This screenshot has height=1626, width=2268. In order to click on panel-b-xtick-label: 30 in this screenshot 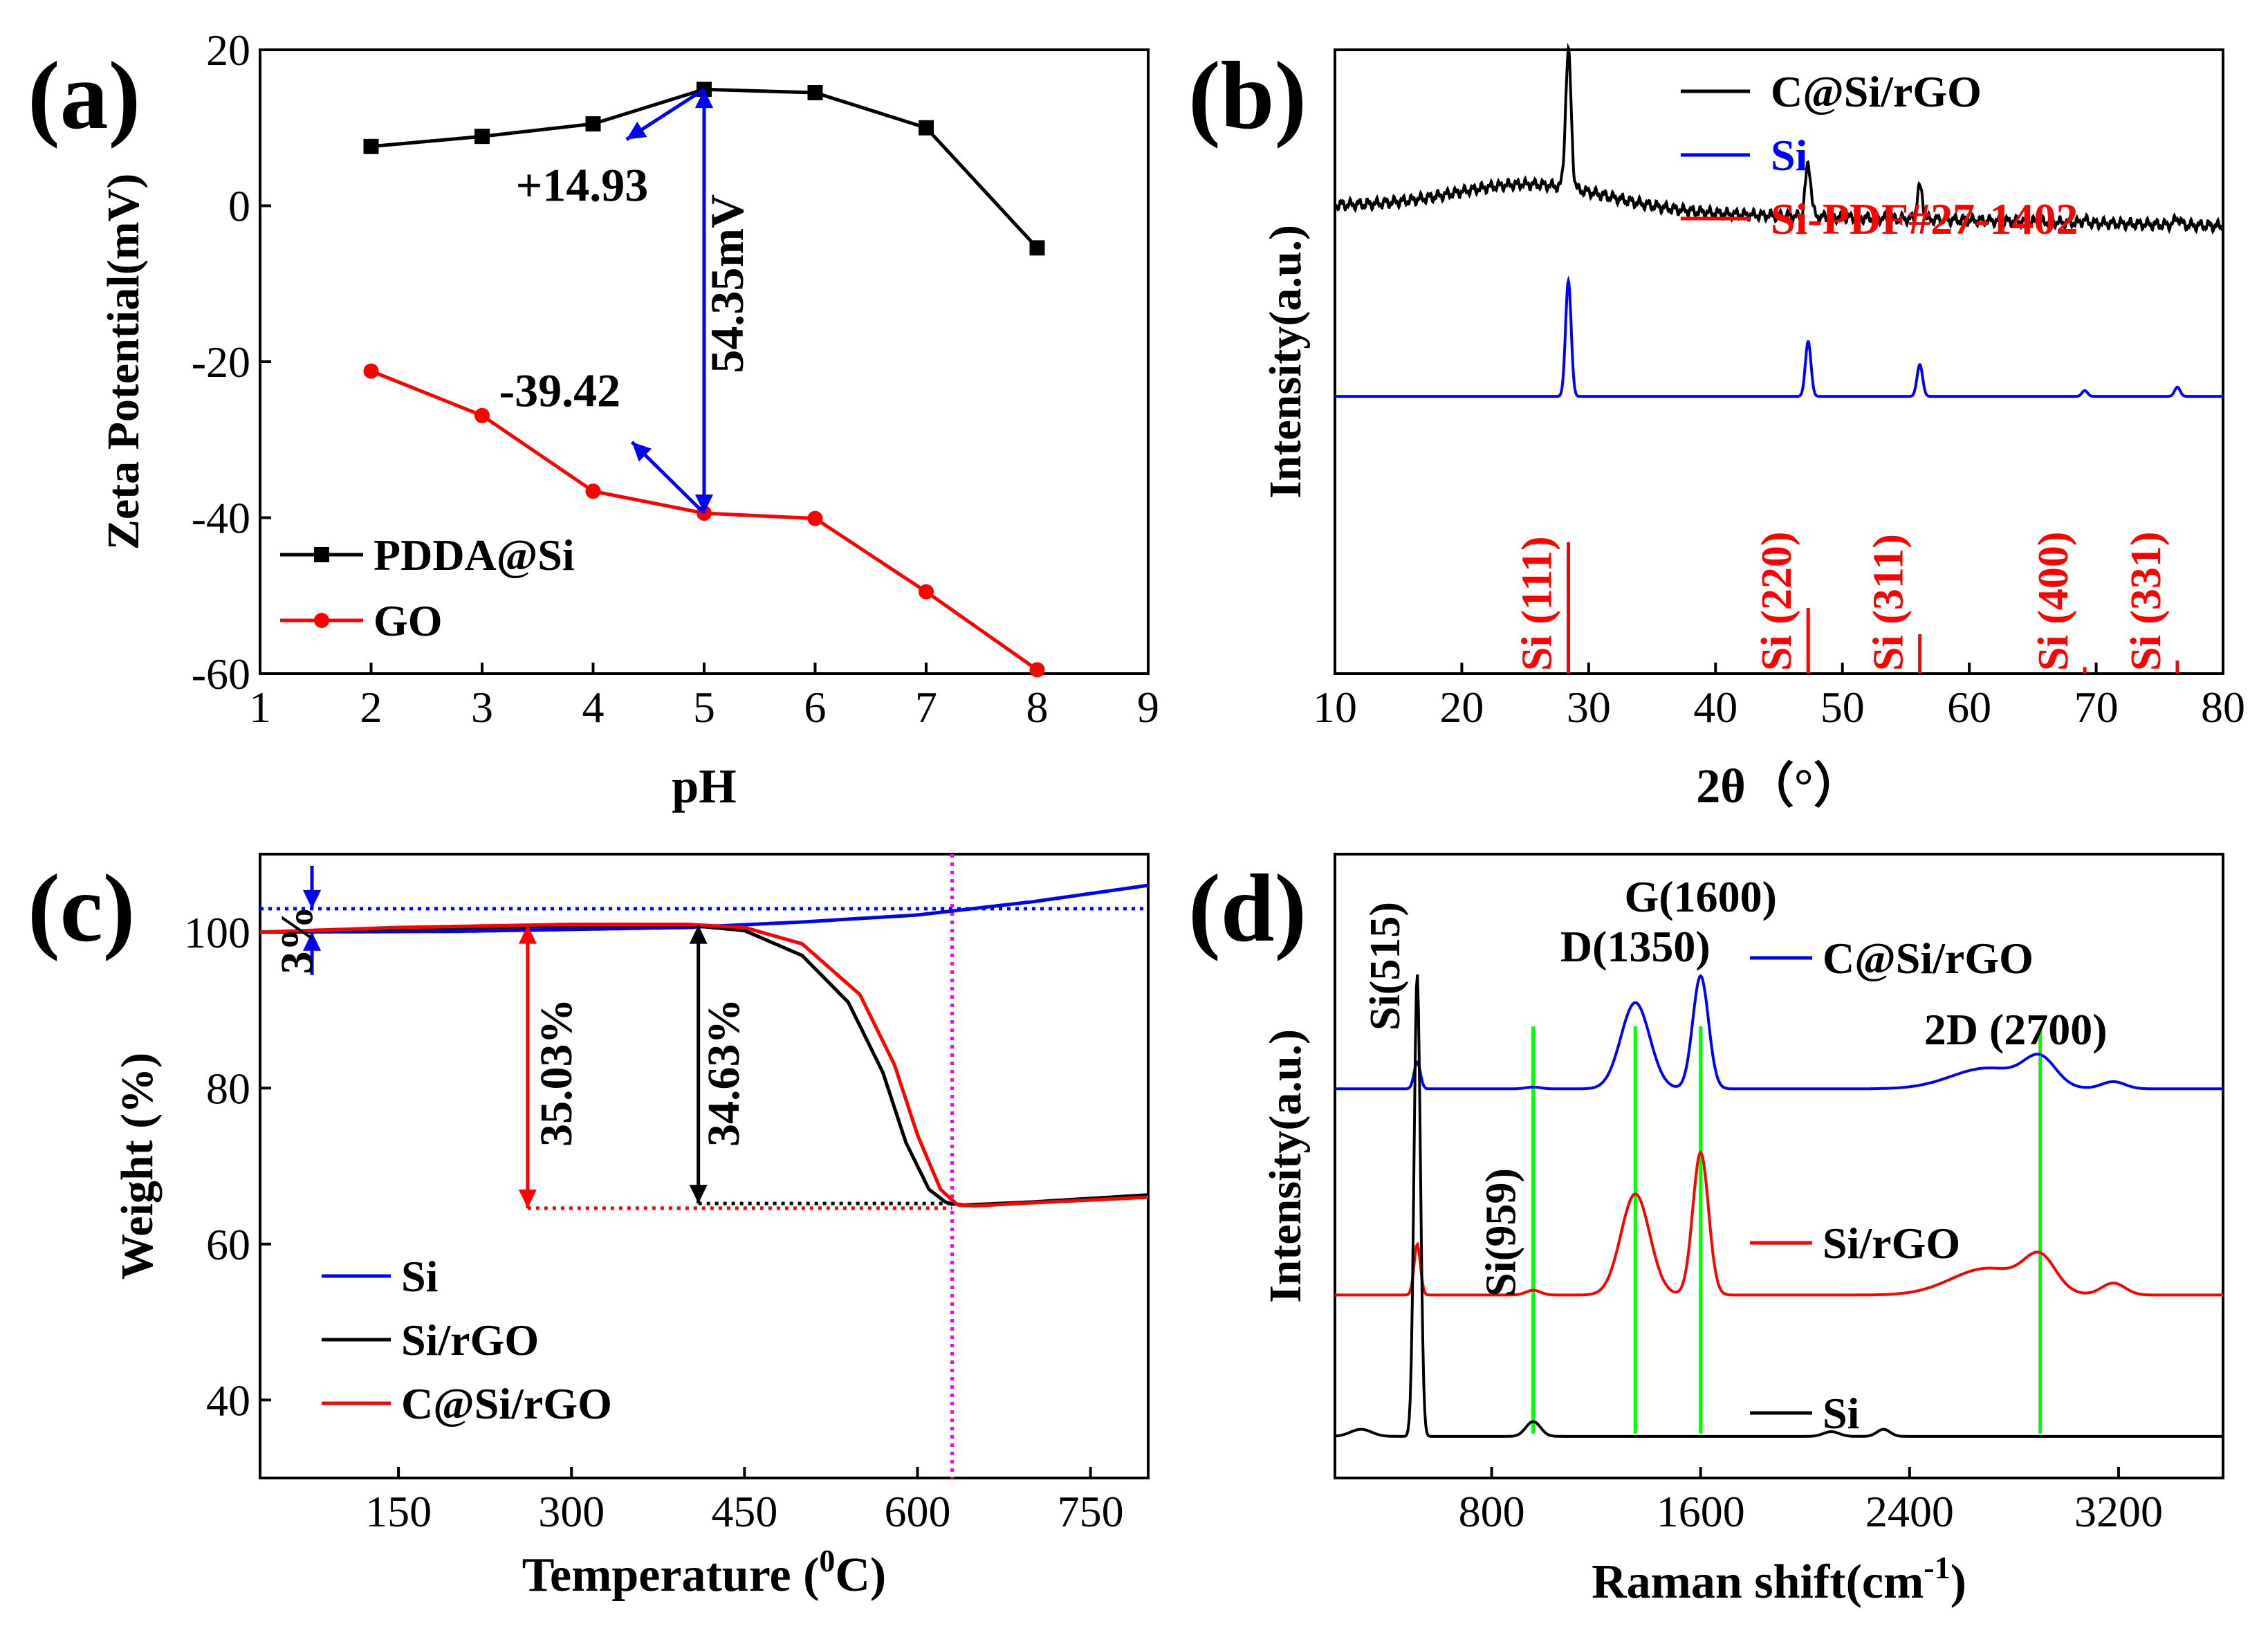, I will do `click(1589, 707)`.